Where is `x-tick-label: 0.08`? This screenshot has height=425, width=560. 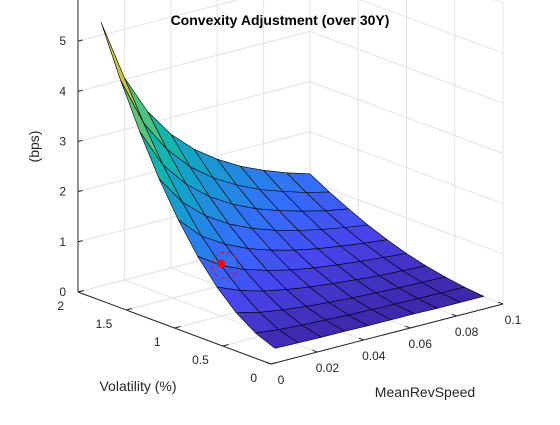
x-tick-label: 0.08 is located at coordinates (467, 332).